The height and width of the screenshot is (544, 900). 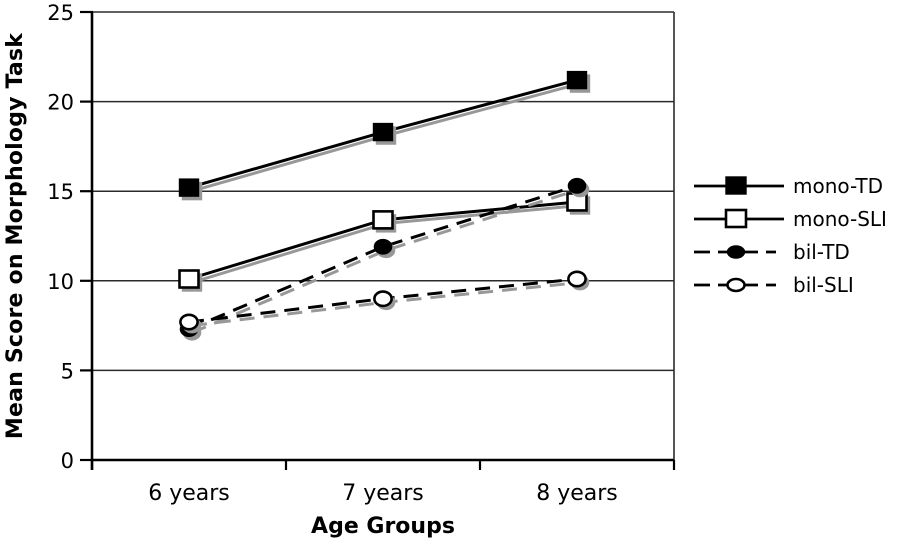 I want to click on legend: mono-TD mono-SLI bil-TD bil-SLI, so click(x=789, y=235).